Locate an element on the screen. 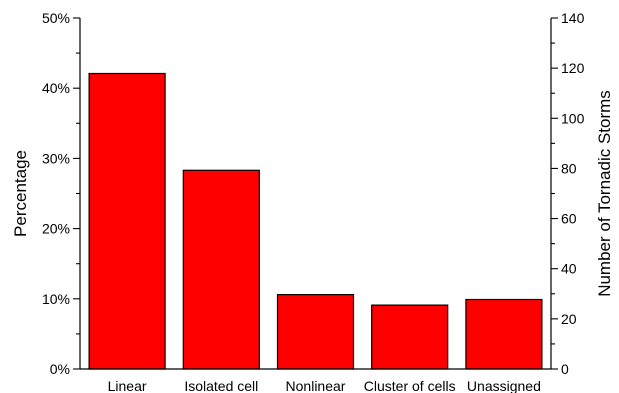  y-left-tick-label: 50% is located at coordinates (56, 18).